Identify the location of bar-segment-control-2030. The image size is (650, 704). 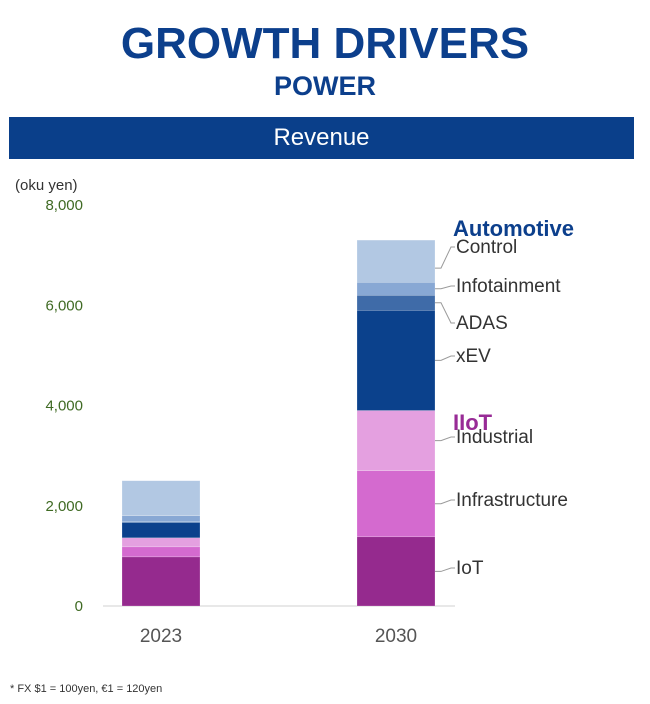
(396, 261).